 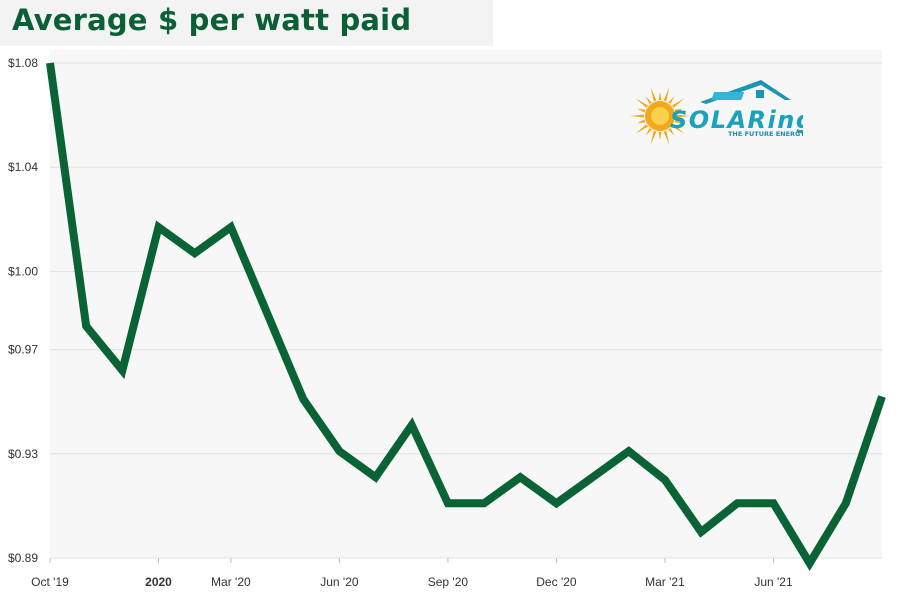 What do you see at coordinates (23, 310) in the screenshot?
I see `y-axis-labels: $1.08 $1.04 $1.00 $0.97 $0.93 $0.89` at bounding box center [23, 310].